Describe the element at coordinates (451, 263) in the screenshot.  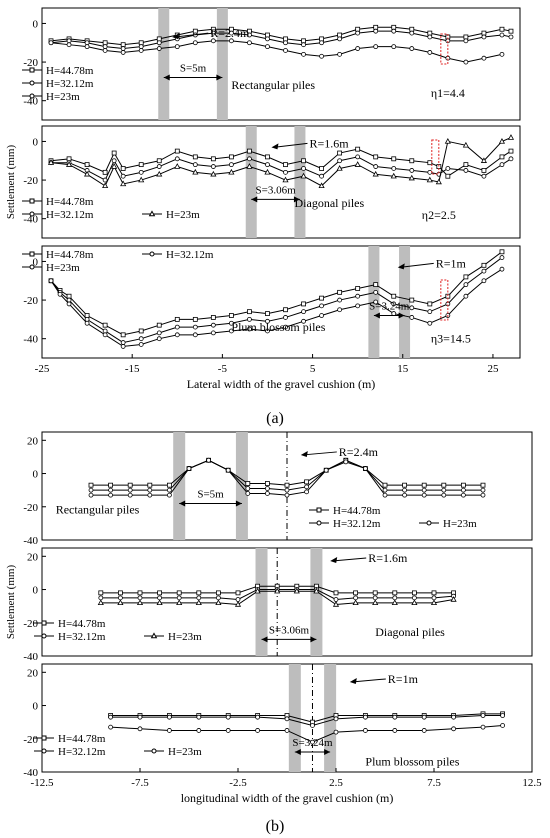
I see `pile-radius-label: R=1m` at that location.